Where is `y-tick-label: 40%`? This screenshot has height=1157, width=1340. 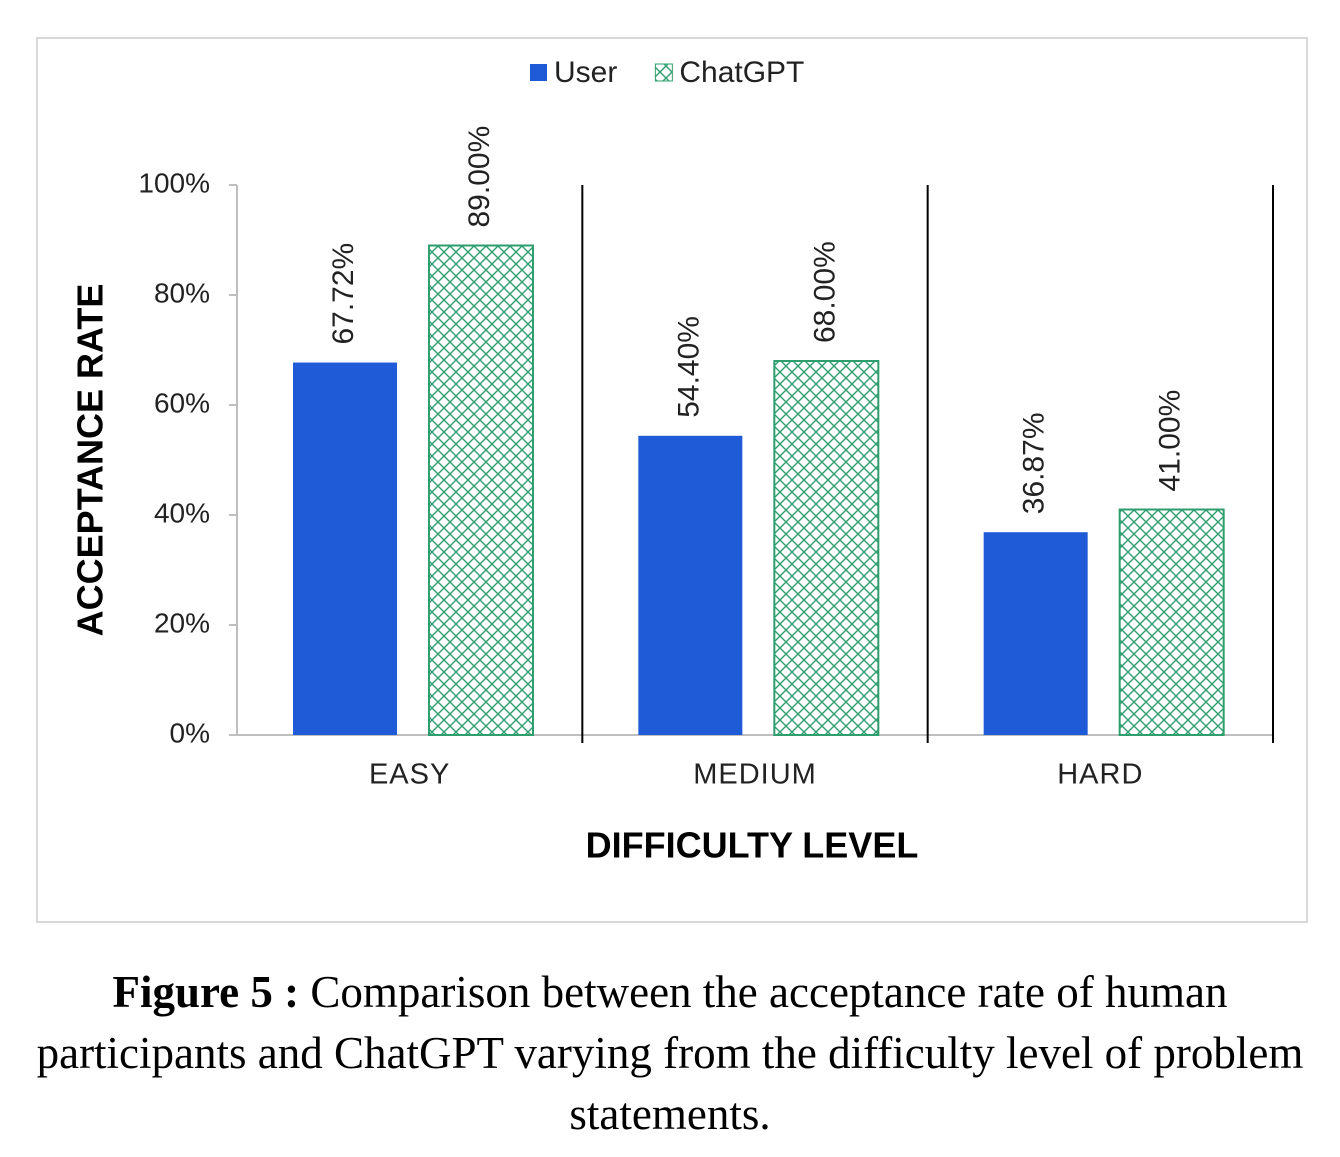 y-tick-label: 40% is located at coordinates (182, 512).